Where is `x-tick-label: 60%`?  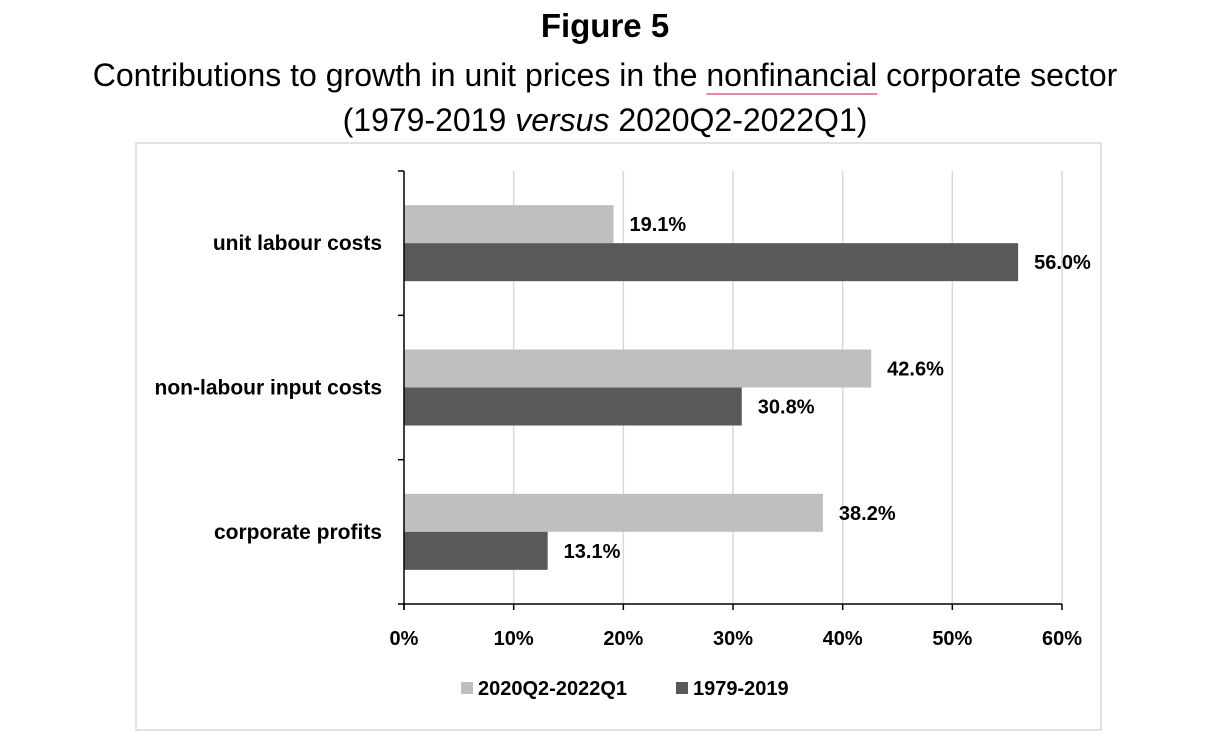
x-tick-label: 60% is located at coordinates (1062, 639).